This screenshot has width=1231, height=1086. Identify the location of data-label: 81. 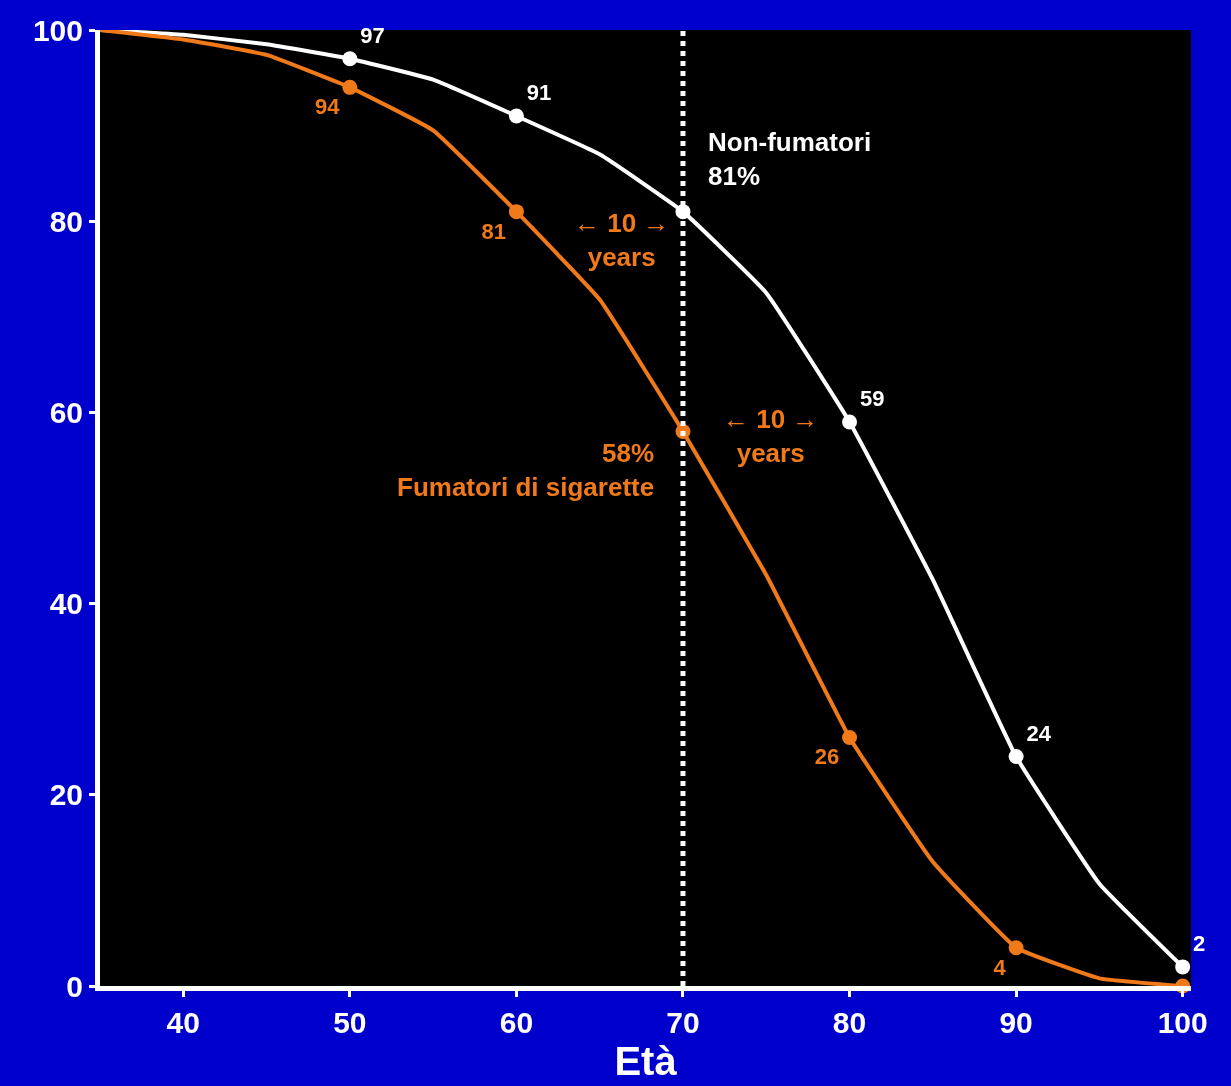
(494, 231).